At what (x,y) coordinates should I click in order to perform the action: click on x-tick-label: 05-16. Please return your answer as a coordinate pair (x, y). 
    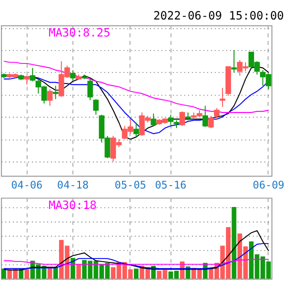
    Looking at the image, I should click on (170, 186).